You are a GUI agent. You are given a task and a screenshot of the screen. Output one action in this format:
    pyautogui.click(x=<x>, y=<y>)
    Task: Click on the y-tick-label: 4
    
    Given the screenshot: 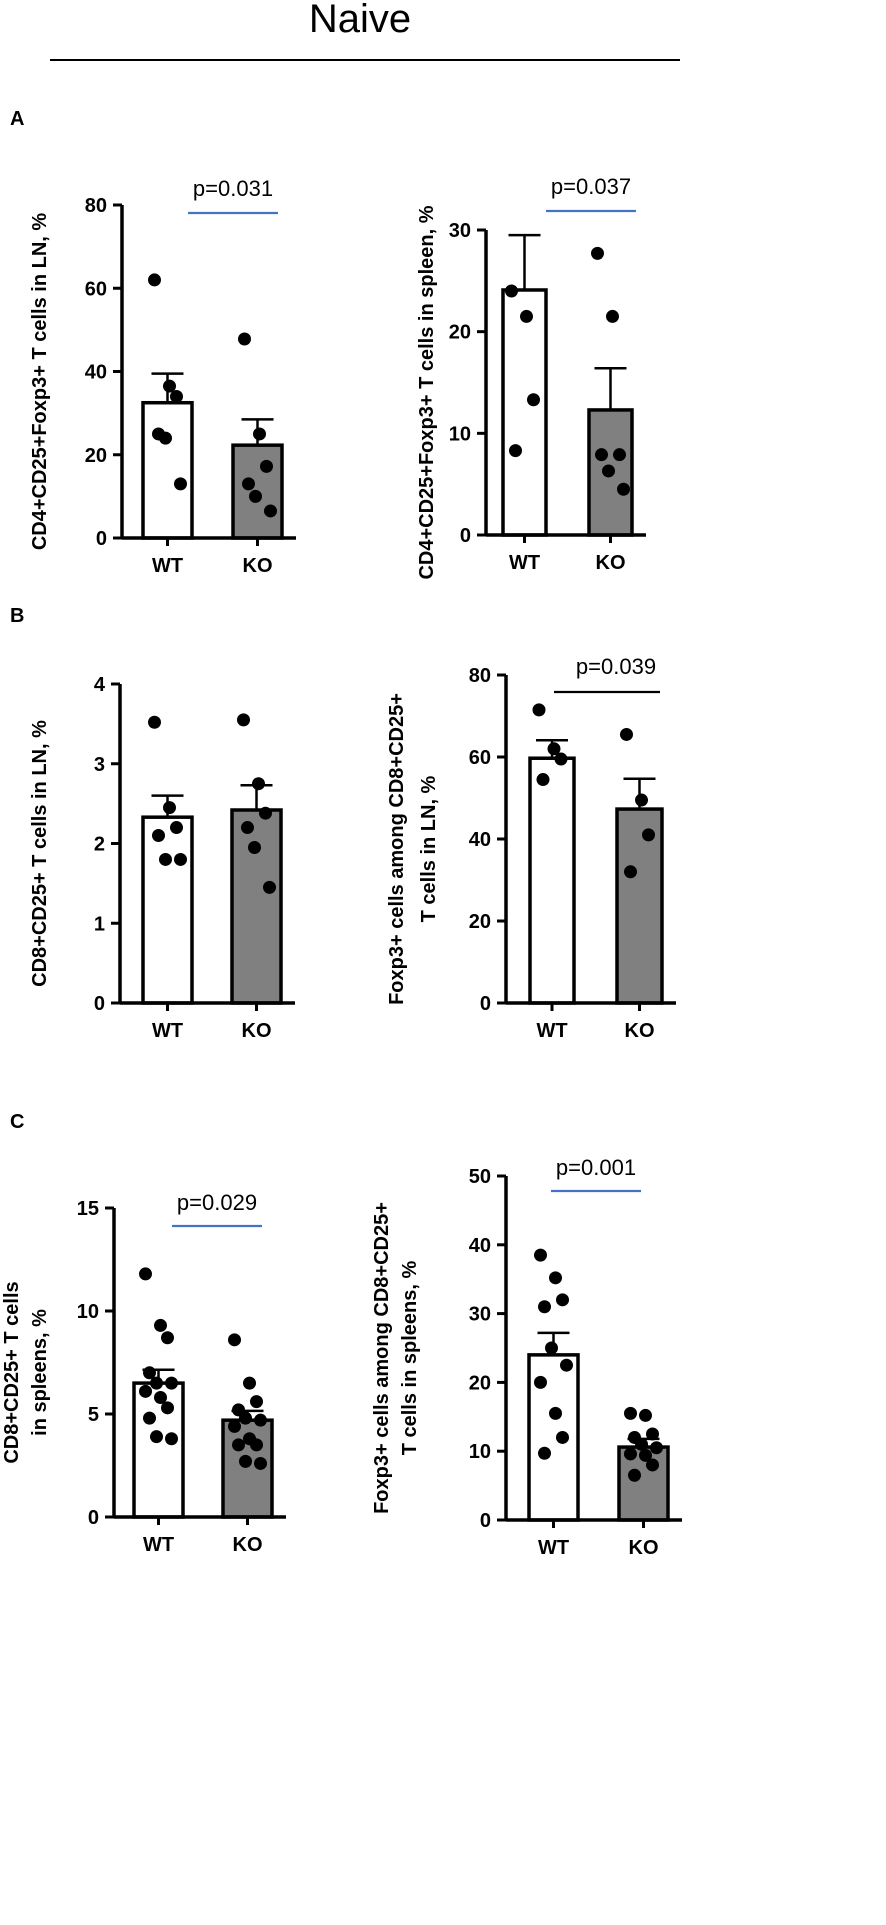 What is the action you would take?
    pyautogui.click(x=100, y=685)
    